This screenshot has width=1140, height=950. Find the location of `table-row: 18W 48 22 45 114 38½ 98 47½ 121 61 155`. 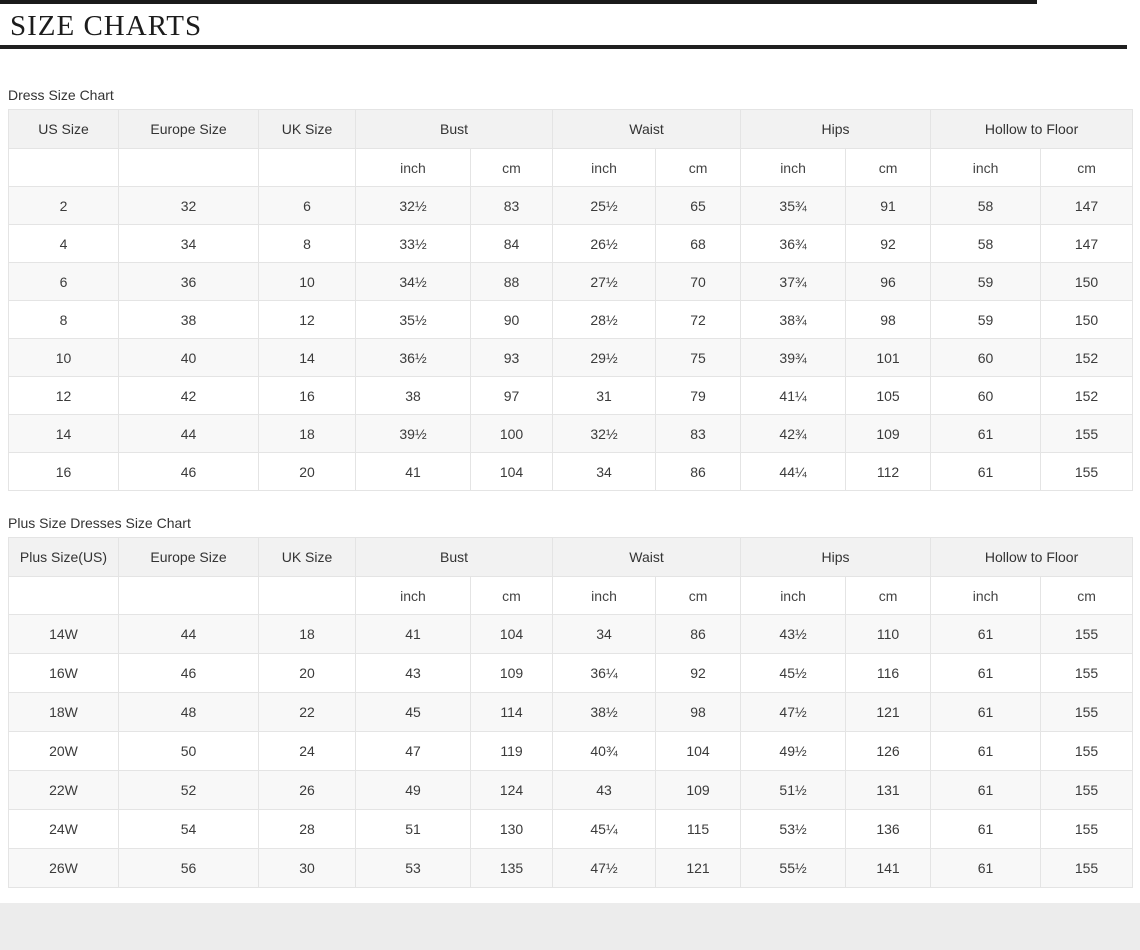

table-row: 18W 48 22 45 114 38½ 98 47½ 121 61 155 is located at coordinates (571, 712).